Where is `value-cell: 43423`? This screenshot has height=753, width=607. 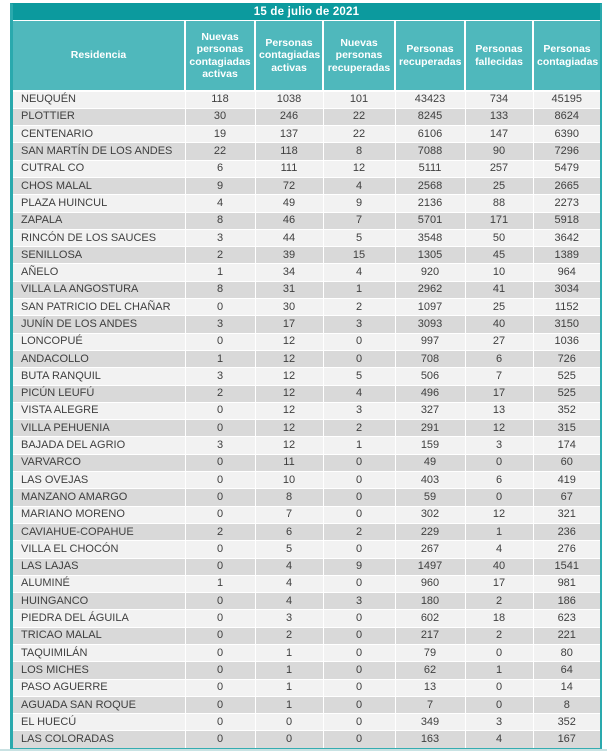 value-cell: 43423 is located at coordinates (429, 99).